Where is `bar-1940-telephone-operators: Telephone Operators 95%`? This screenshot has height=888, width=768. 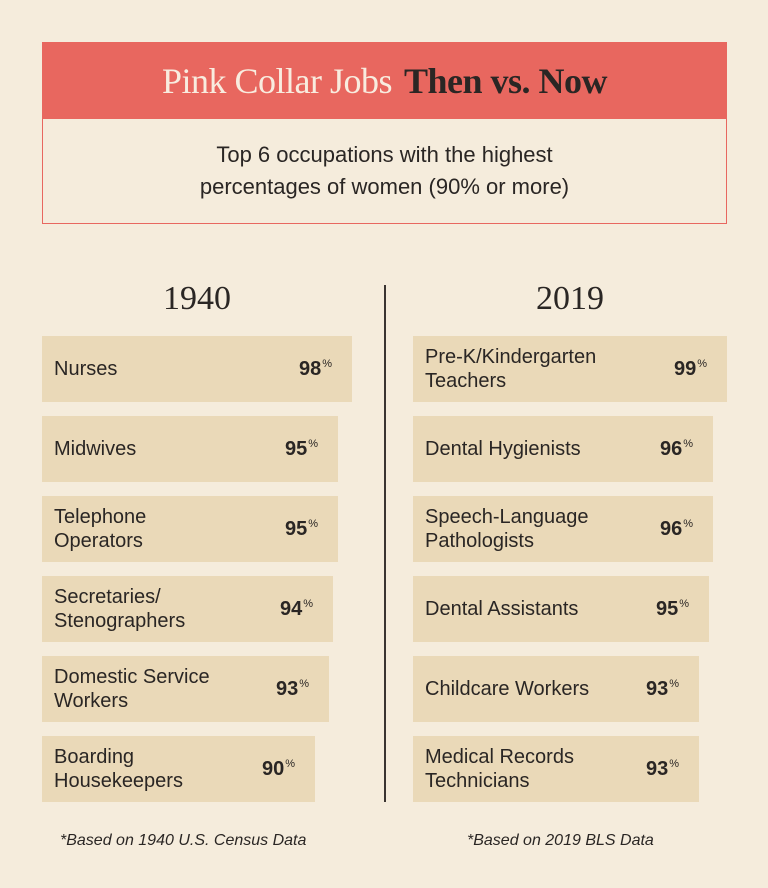
bar-1940-telephone-operators: Telephone Operators 95% is located at coordinates (190, 529).